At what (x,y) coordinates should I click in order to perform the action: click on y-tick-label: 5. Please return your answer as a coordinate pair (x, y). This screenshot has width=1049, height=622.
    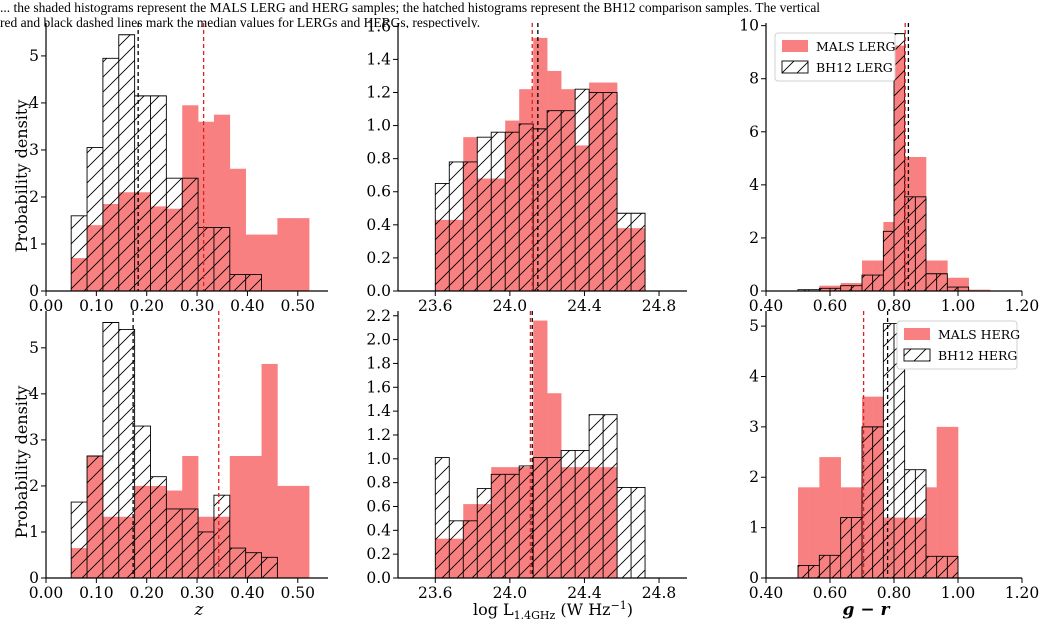
    Looking at the image, I should click on (34, 348).